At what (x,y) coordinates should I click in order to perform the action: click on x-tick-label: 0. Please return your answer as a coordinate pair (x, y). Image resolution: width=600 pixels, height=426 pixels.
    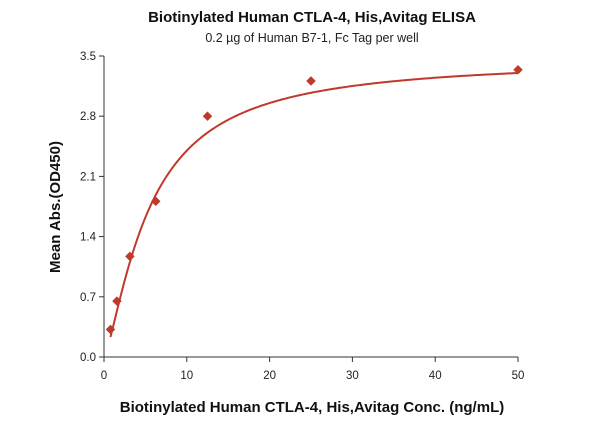
    Looking at the image, I should click on (104, 376).